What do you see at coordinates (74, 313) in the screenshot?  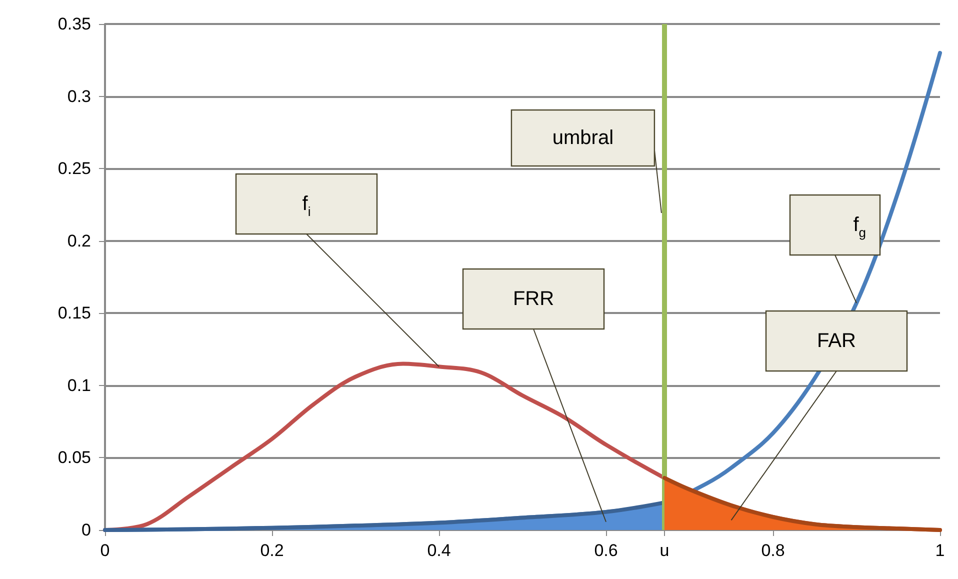 I see `y-tick-label: 0.15` at bounding box center [74, 313].